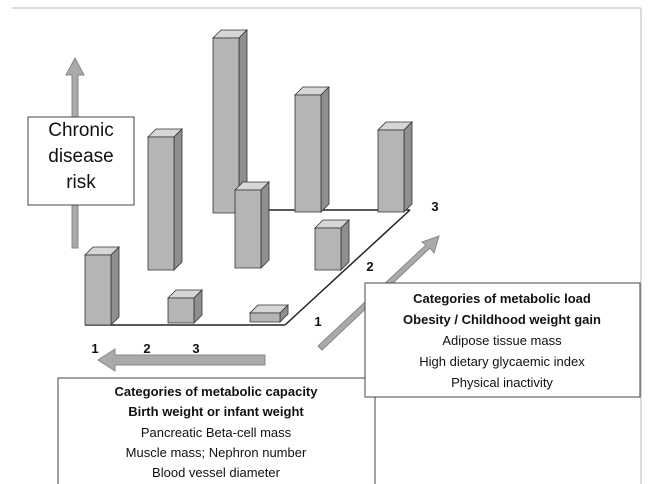 The height and width of the screenshot is (484, 652). I want to click on box-item: Adipose tissue mass, so click(502, 340).